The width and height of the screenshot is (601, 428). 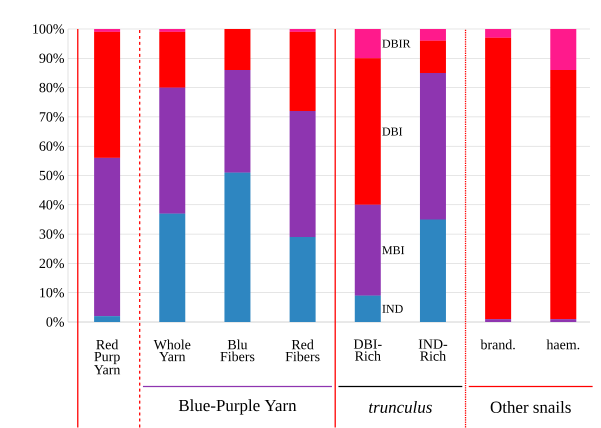 I want to click on series-label: MBI, so click(x=393, y=250).